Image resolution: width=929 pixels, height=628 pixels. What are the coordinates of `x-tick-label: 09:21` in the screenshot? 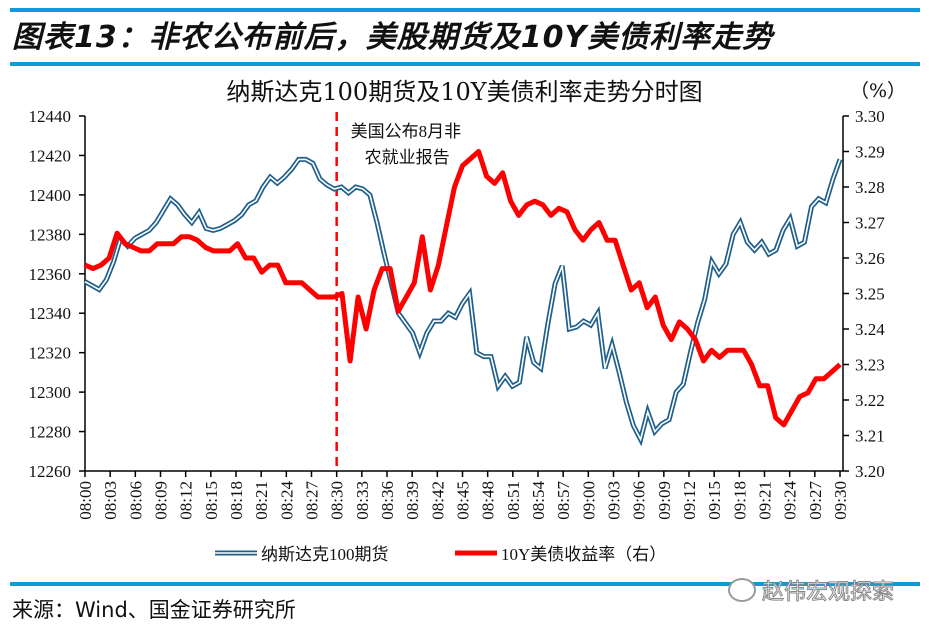 It's located at (765, 500).